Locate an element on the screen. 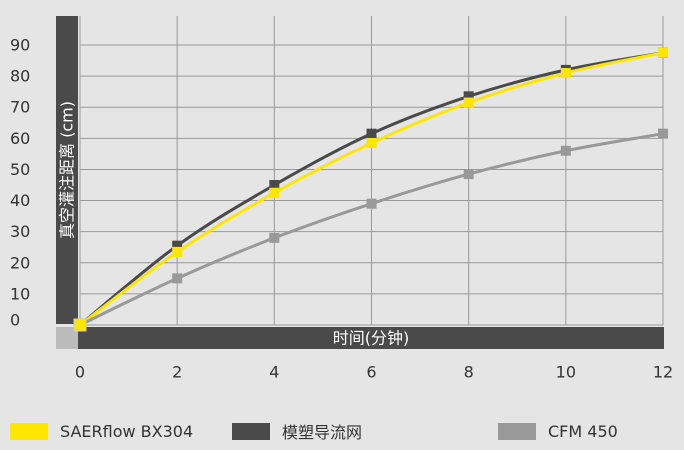  legend-item-molded-mesh: 模塑导流网 is located at coordinates (297, 431).